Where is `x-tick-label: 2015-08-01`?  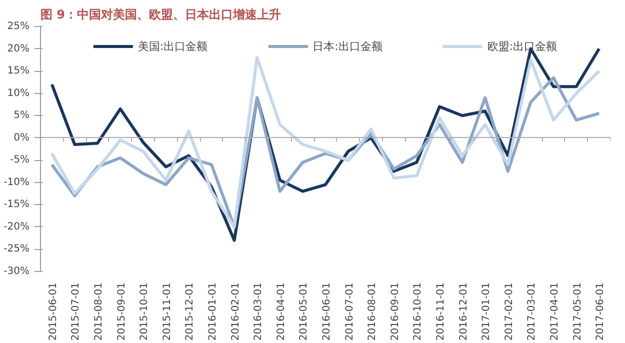 x-tick-label: 2015-08-01 is located at coordinates (99, 311).